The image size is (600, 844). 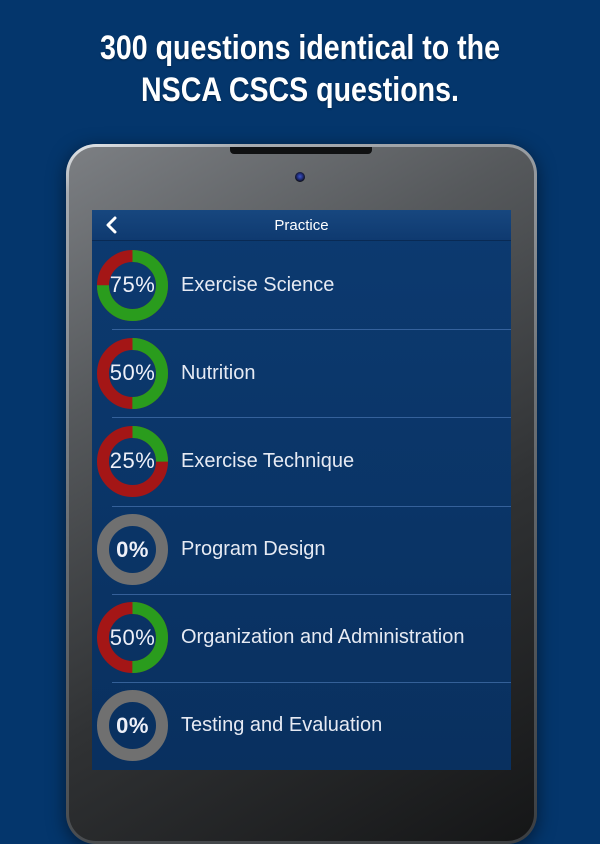 What do you see at coordinates (323, 637) in the screenshot?
I see `item-label: Organization and Administration` at bounding box center [323, 637].